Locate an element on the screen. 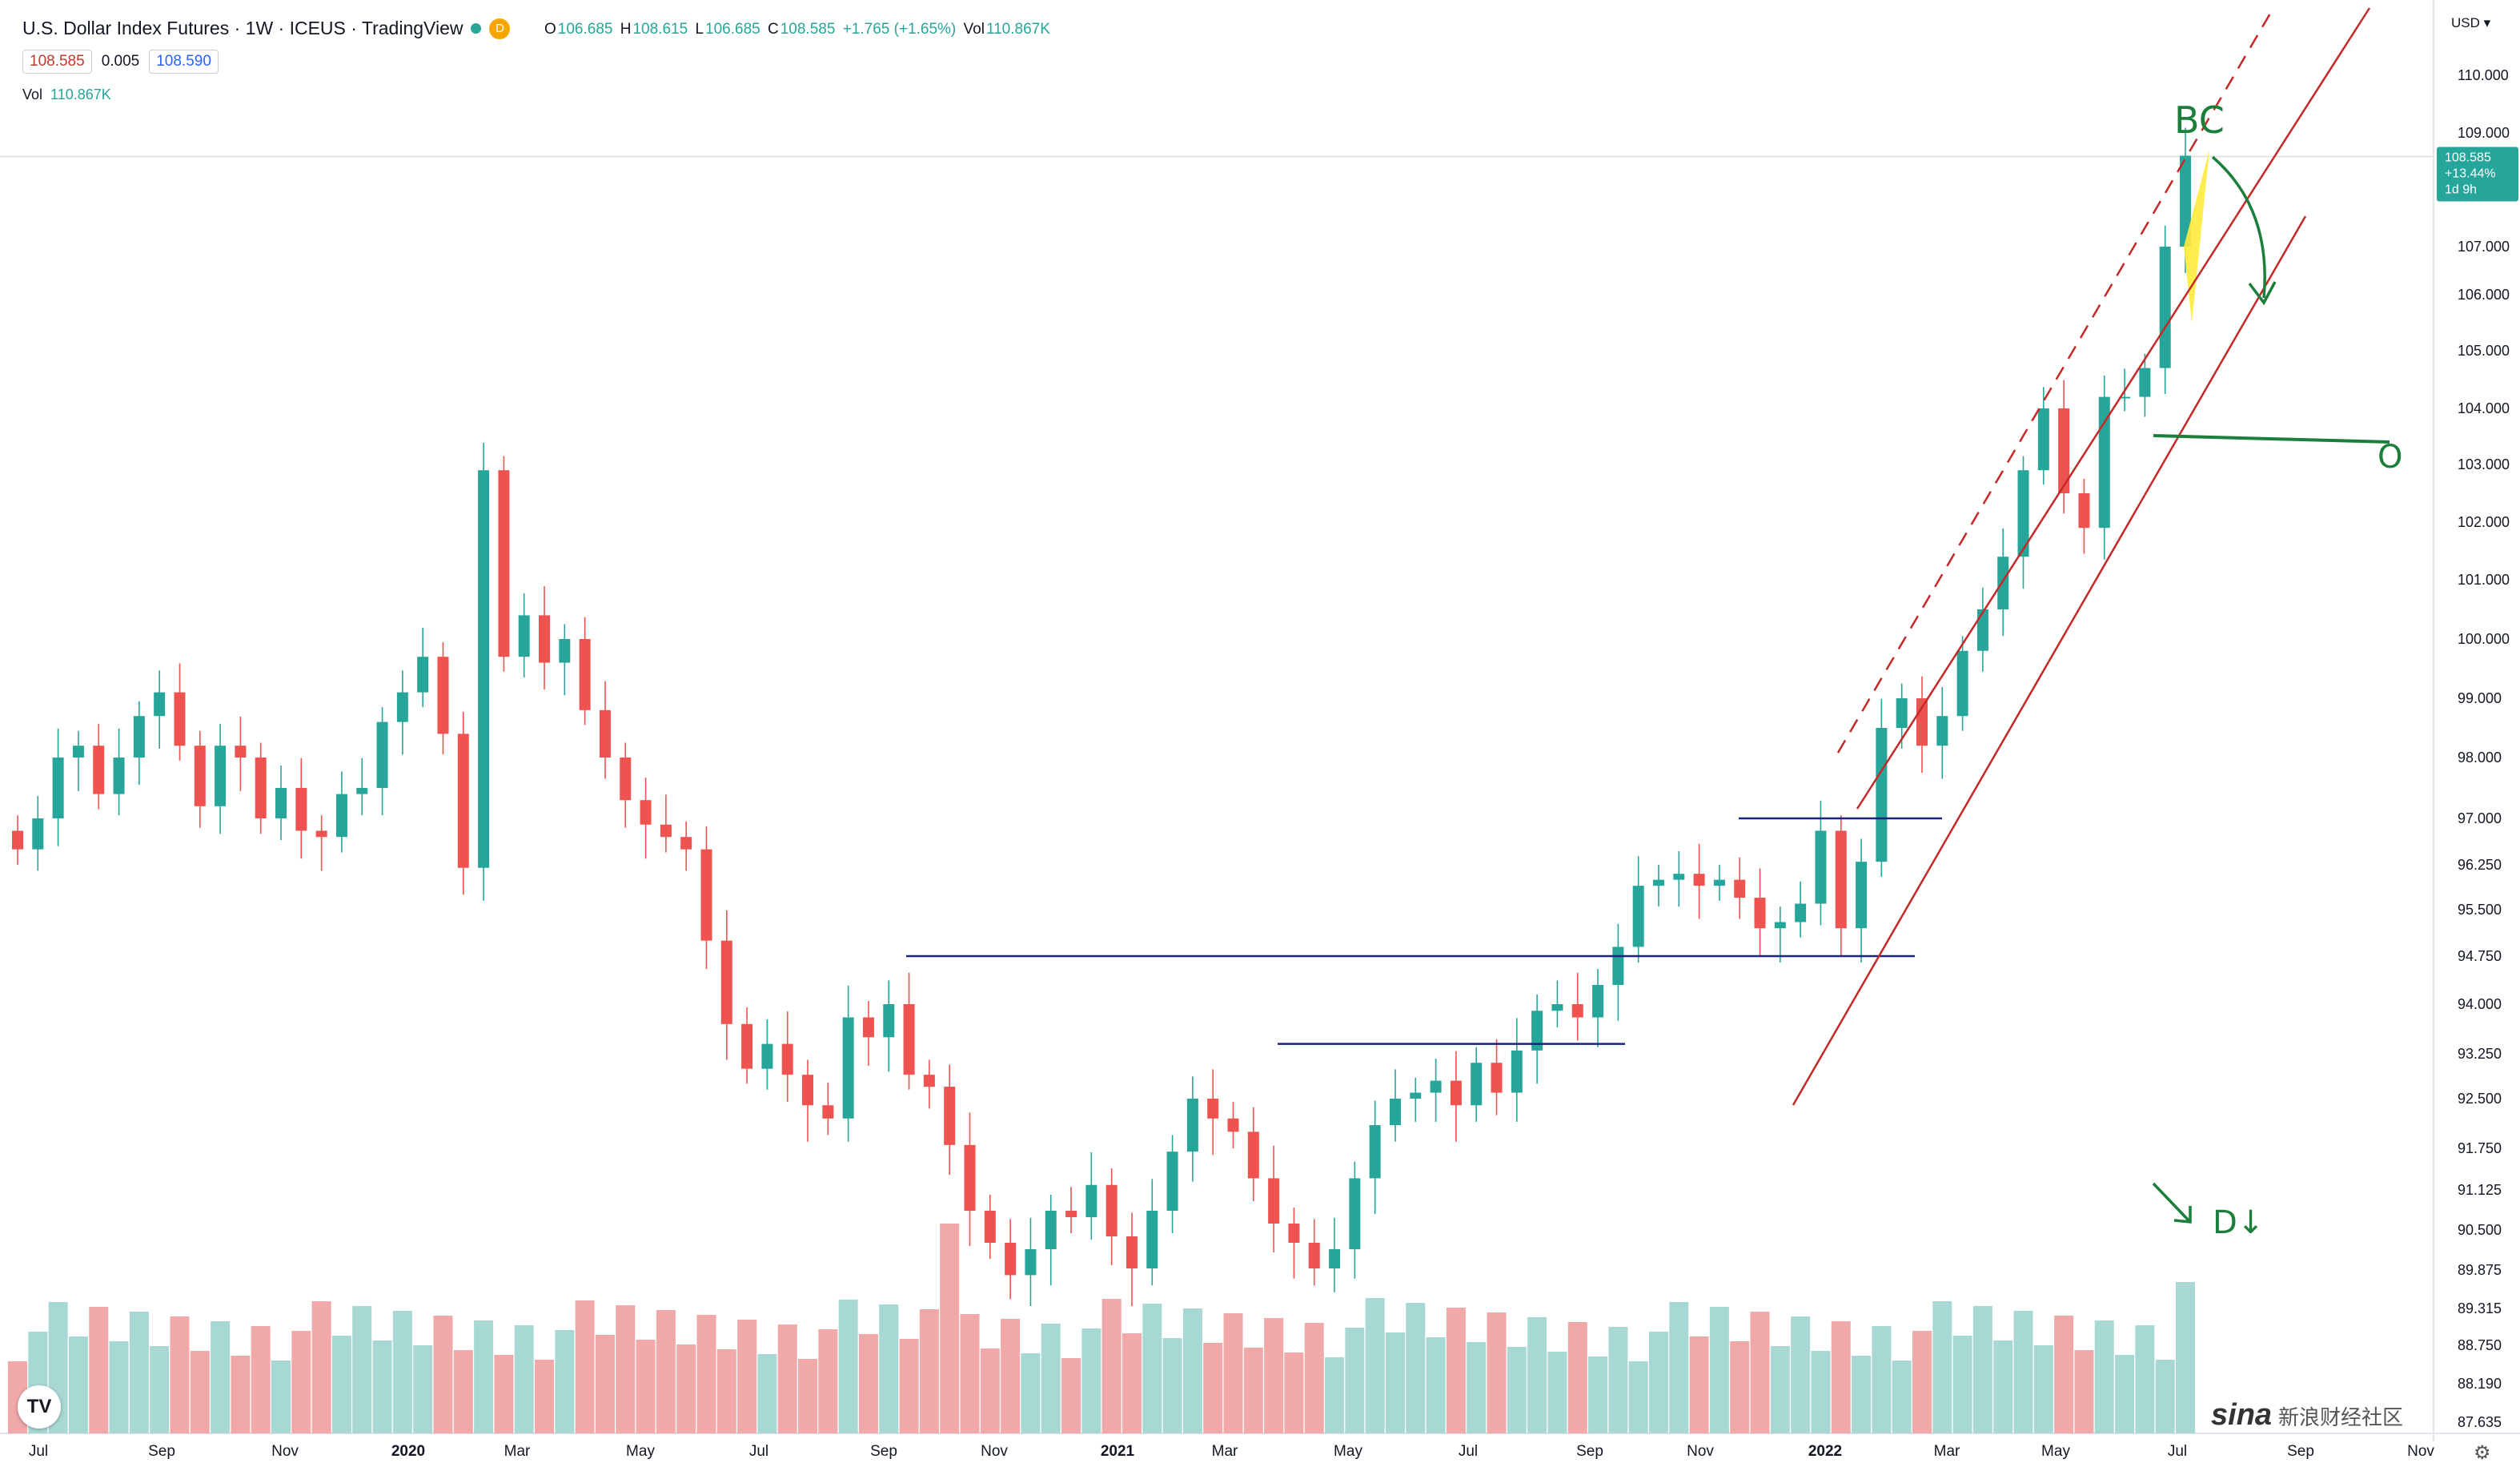 This screenshot has height=1471, width=2520. volume-series is located at coordinates (1101, 1329).